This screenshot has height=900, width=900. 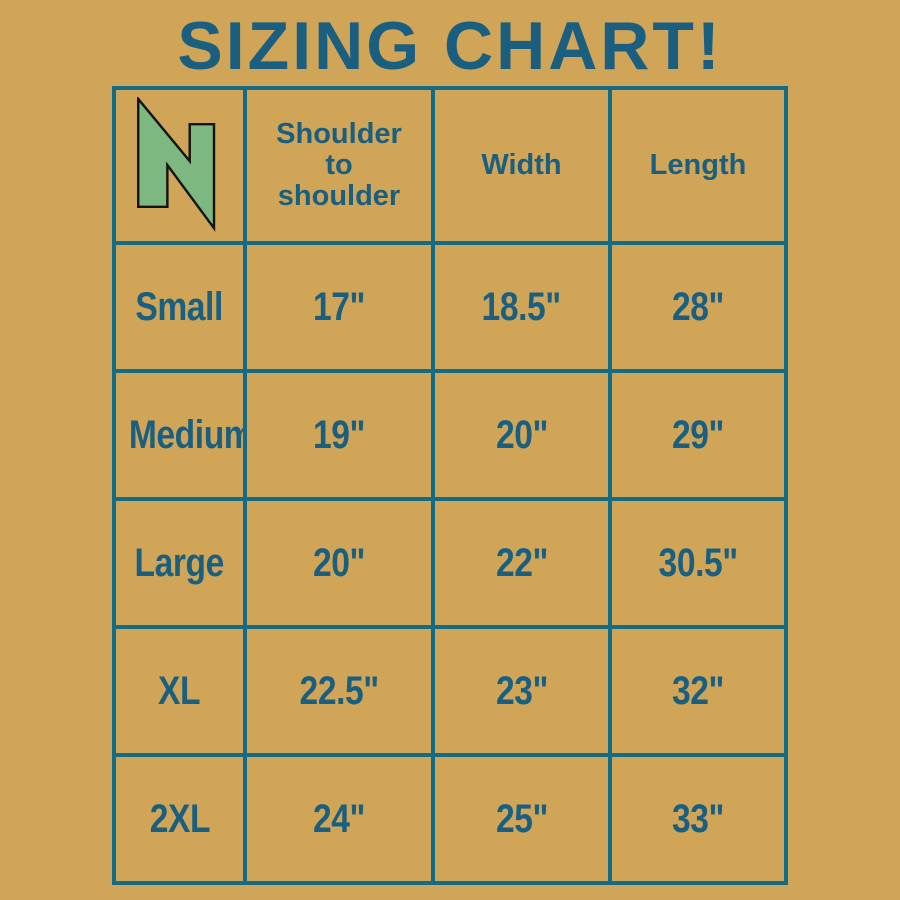 I want to click on header-width: Width, so click(x=521, y=165).